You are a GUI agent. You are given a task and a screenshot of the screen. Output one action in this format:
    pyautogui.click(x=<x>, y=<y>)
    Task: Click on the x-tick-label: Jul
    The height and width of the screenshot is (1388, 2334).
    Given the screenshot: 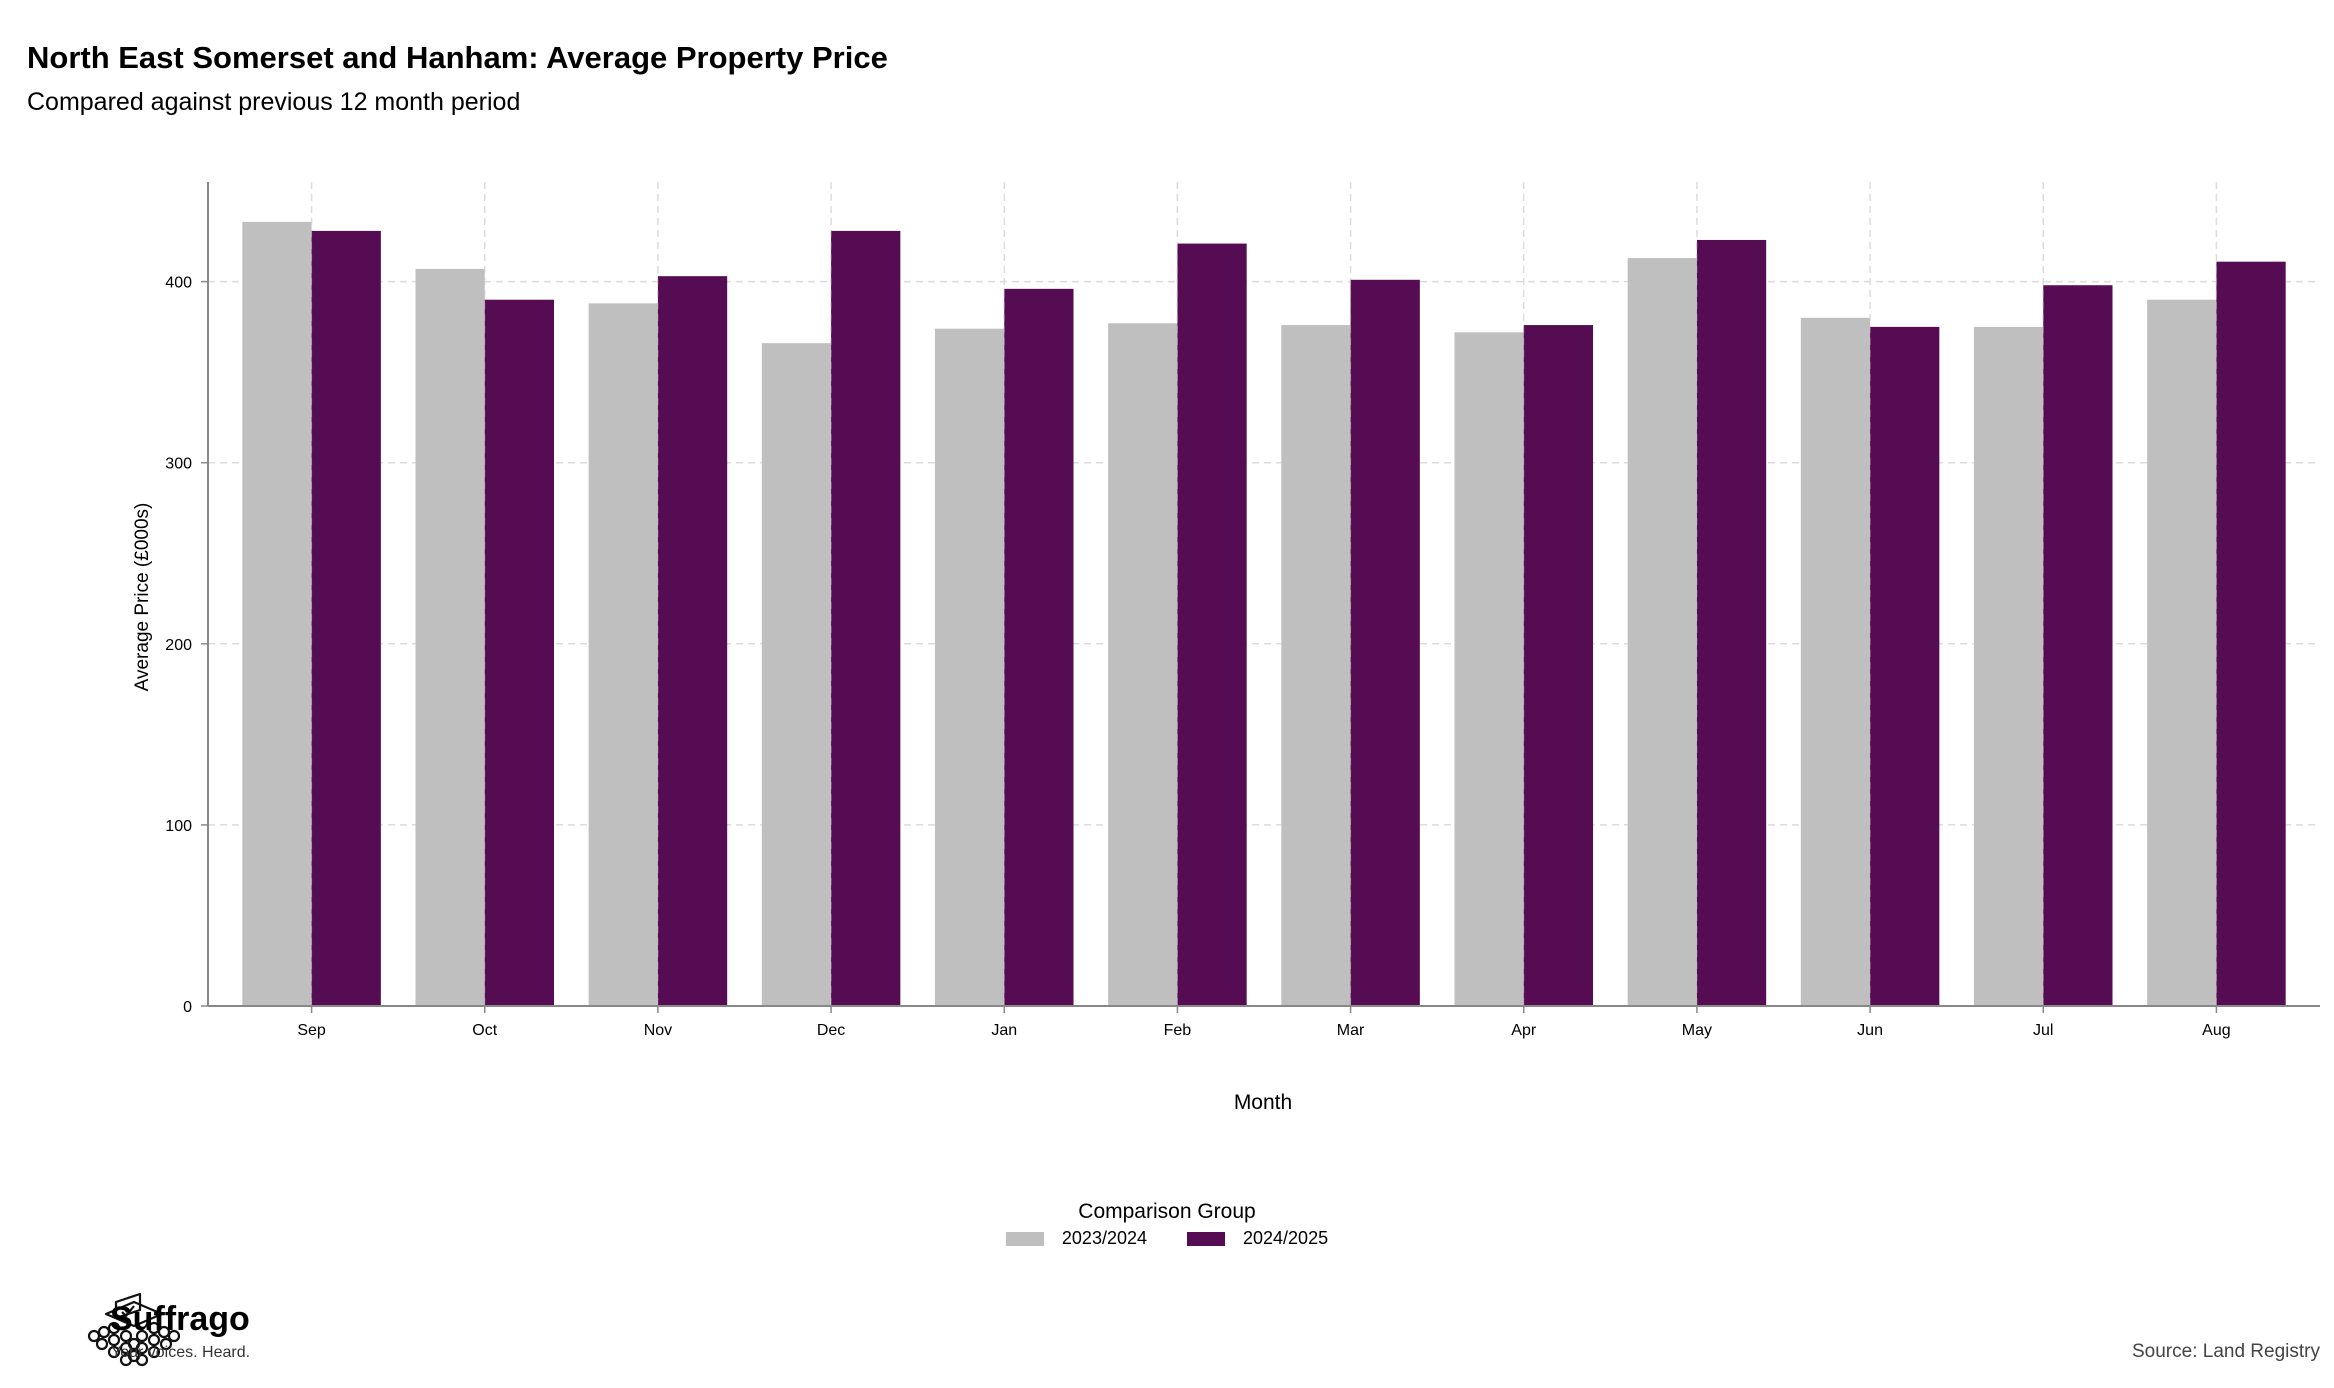 What is the action you would take?
    pyautogui.click(x=2043, y=1030)
    